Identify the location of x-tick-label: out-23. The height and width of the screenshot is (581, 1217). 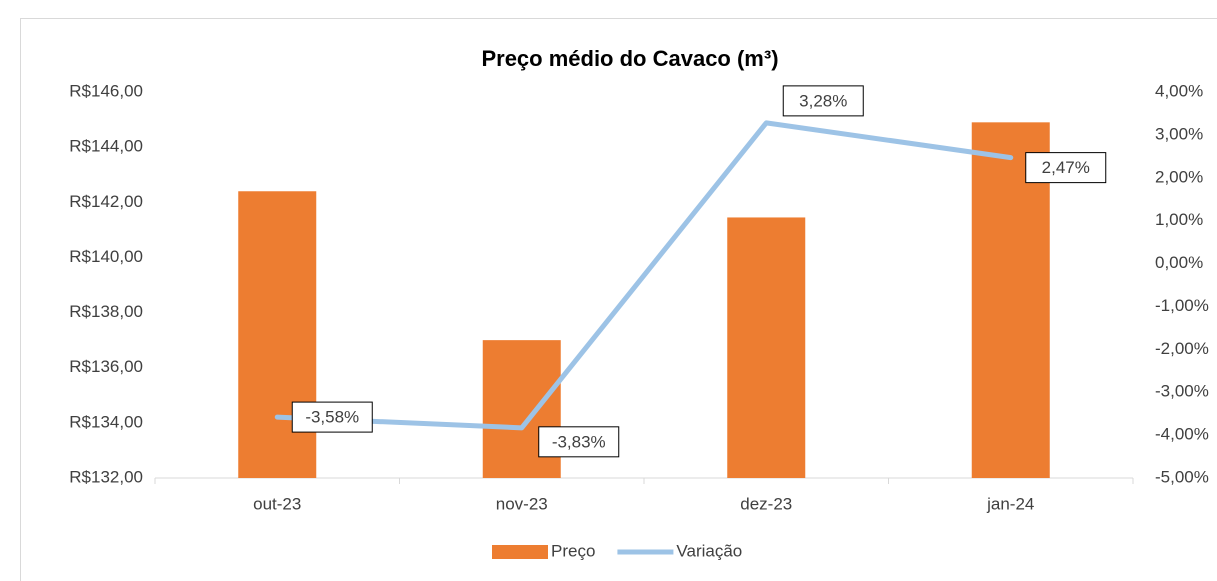
(277, 503).